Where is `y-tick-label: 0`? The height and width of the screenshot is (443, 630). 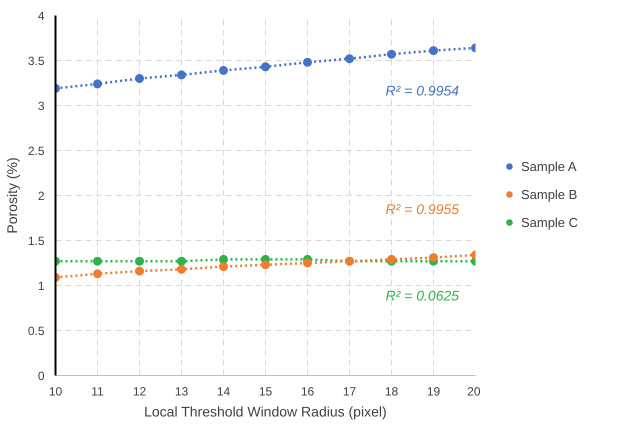
y-tick-label: 0 is located at coordinates (41, 376).